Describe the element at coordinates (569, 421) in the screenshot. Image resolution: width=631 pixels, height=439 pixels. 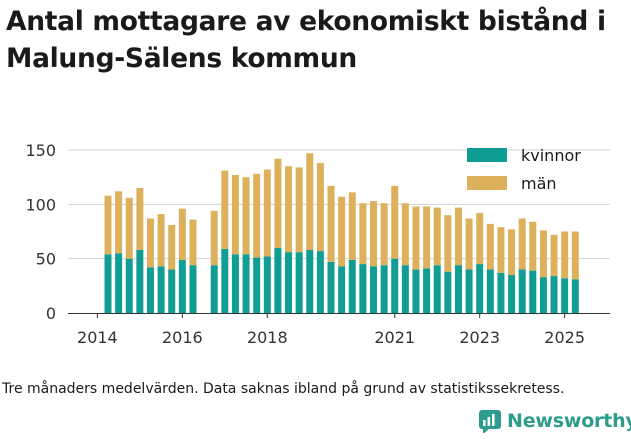
I see `brand-name: Newsworthy` at that location.